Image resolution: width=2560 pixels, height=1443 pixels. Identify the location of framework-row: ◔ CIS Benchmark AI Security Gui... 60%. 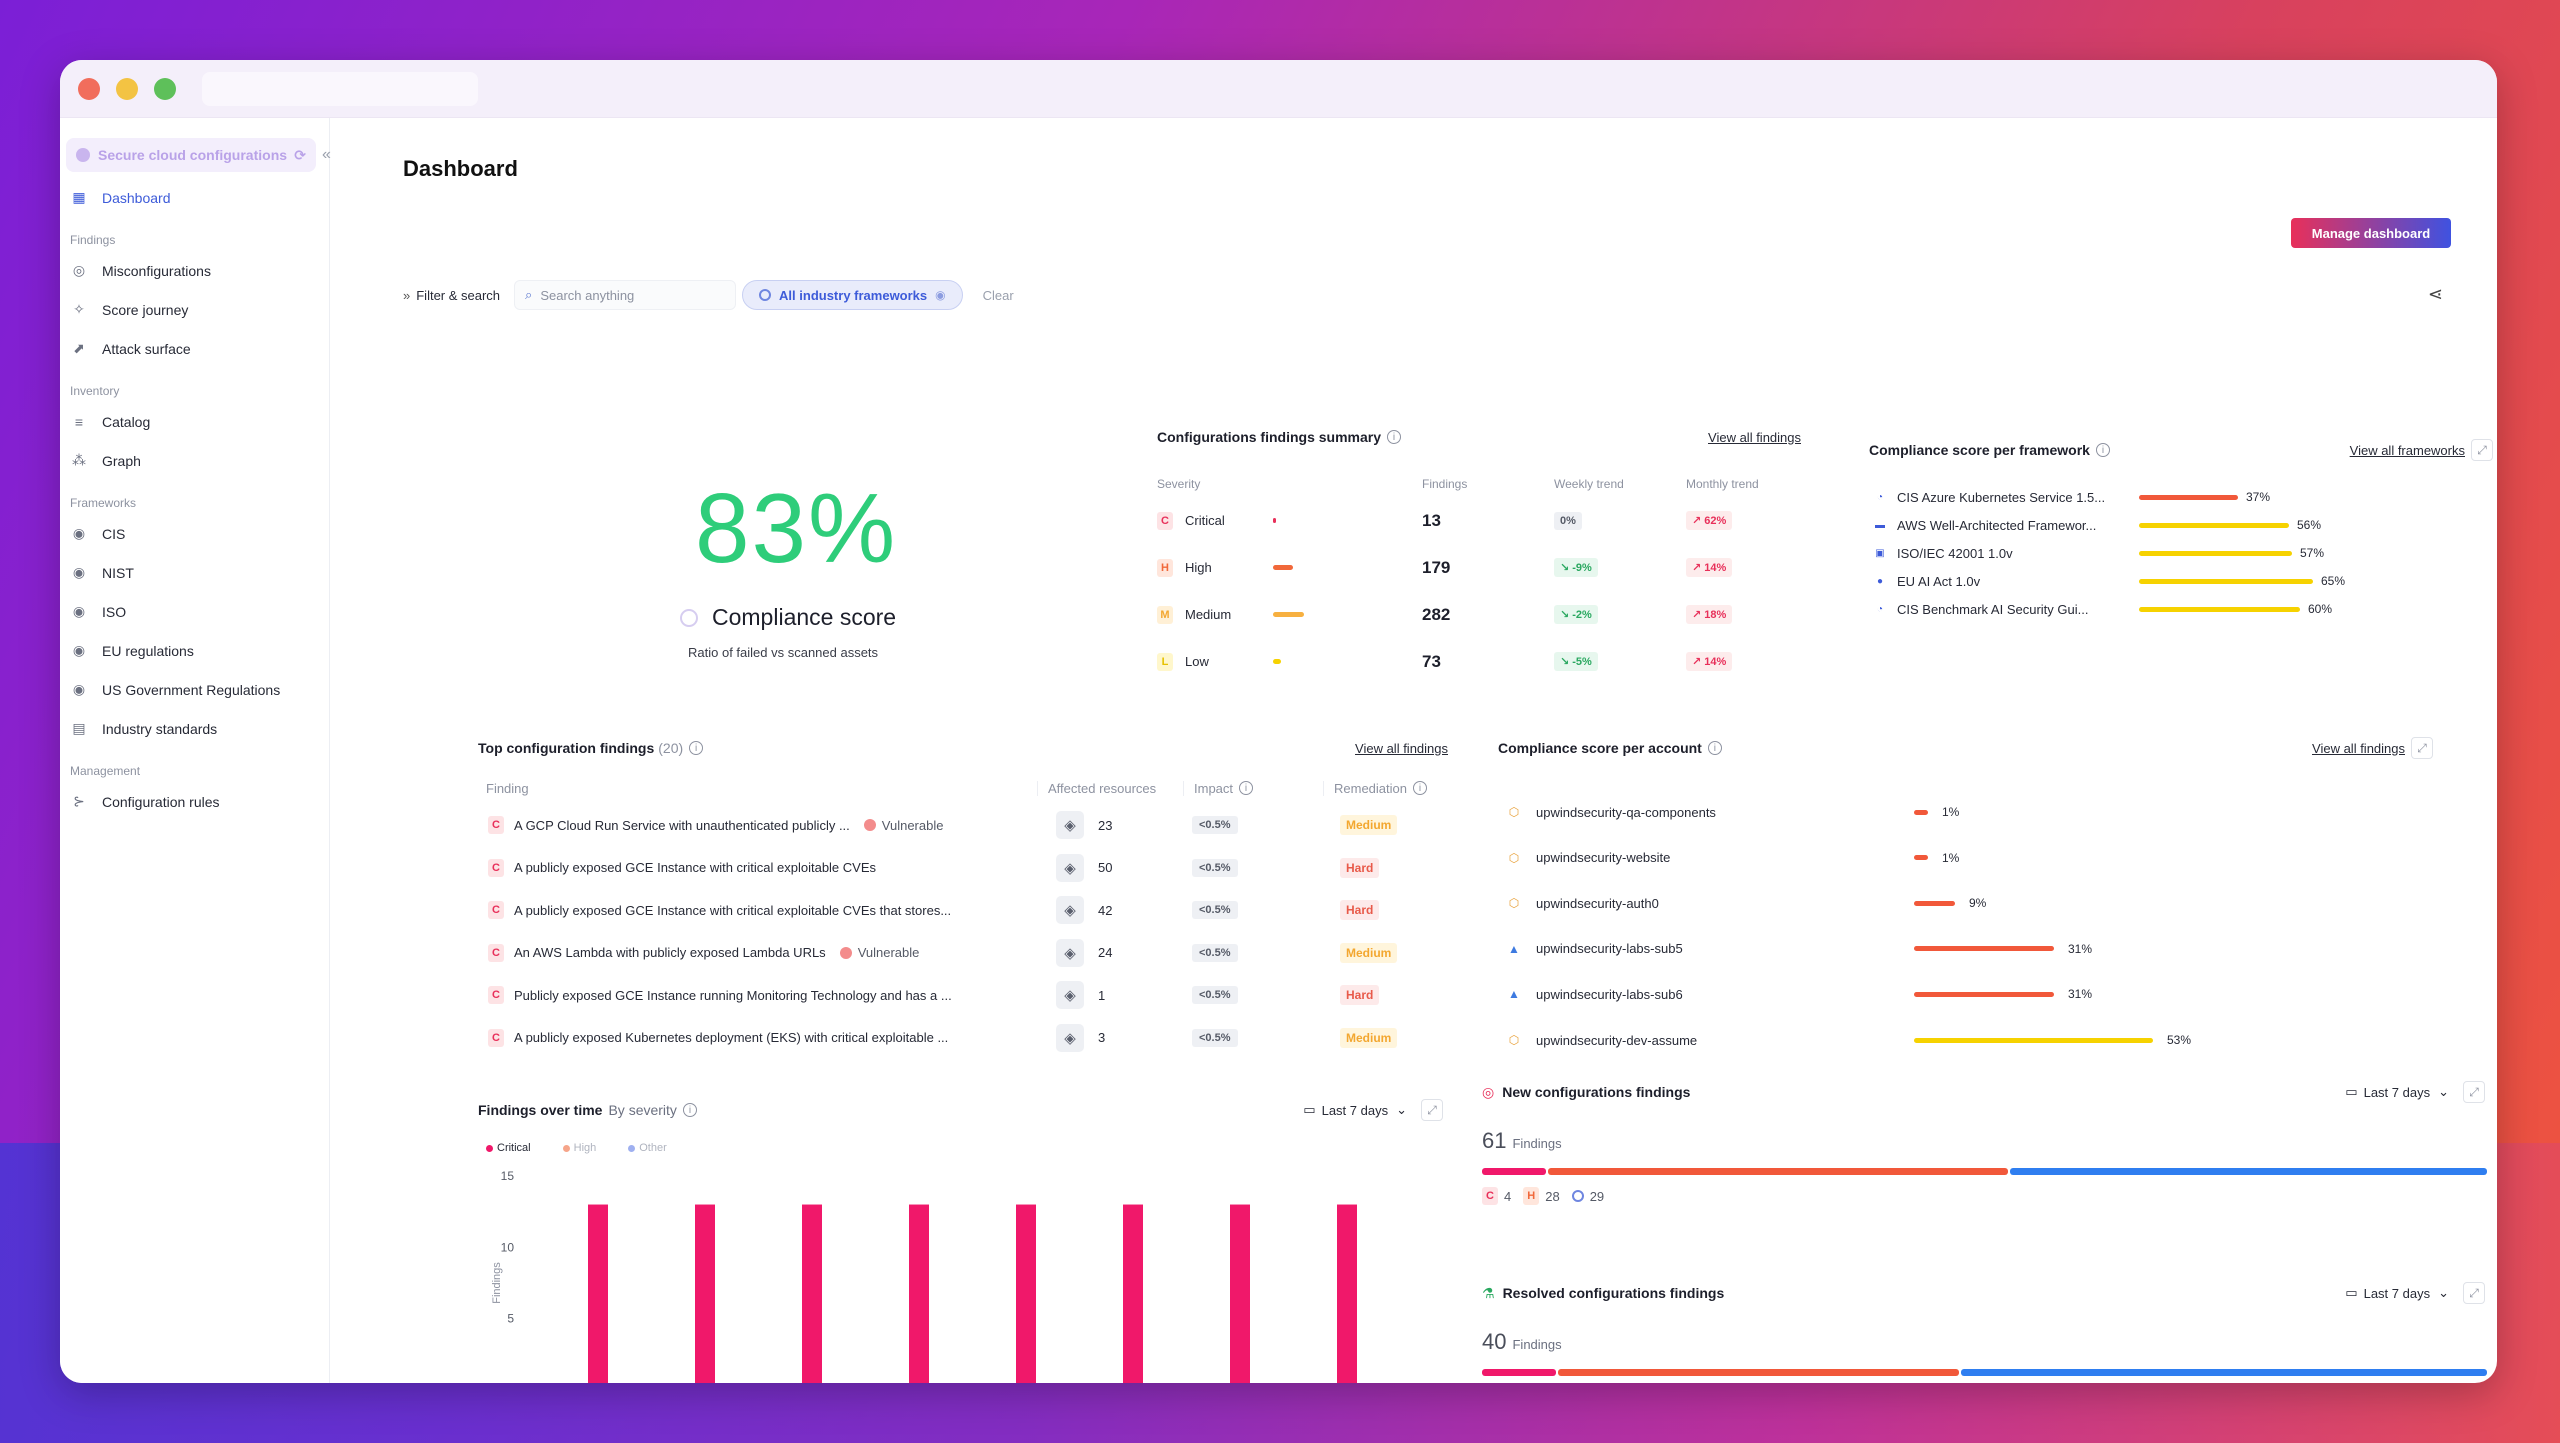
(2185, 609).